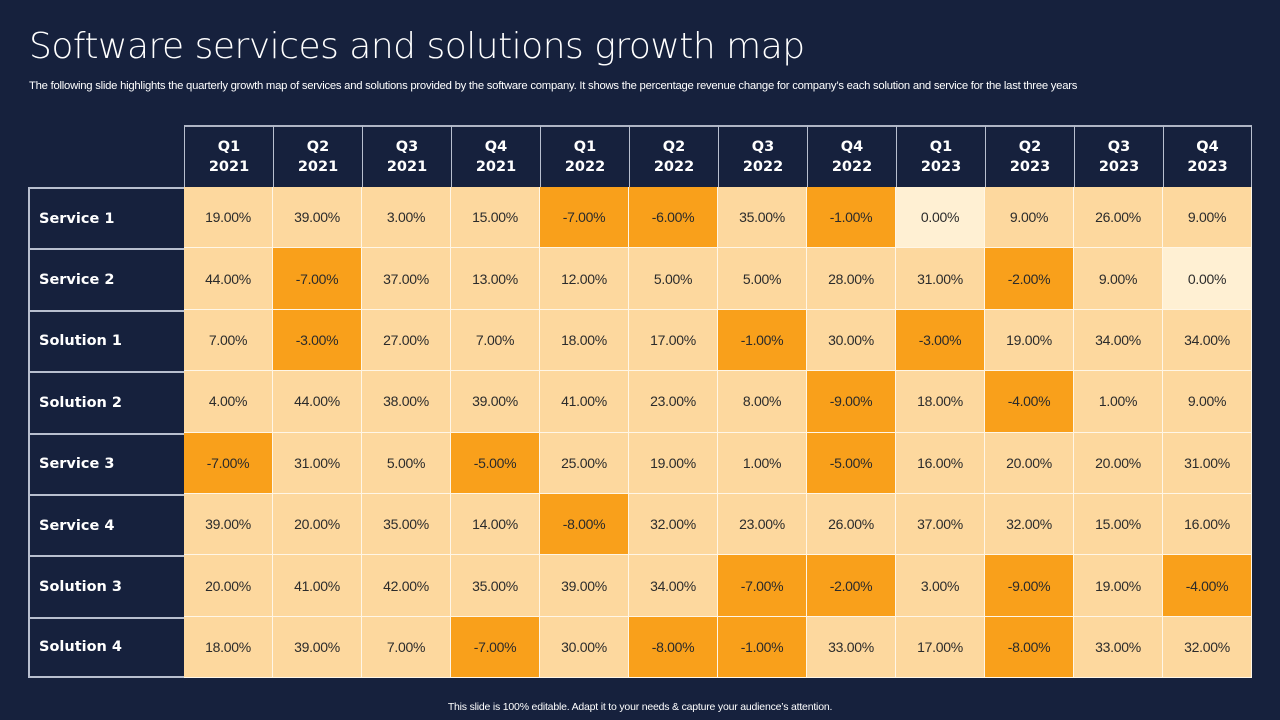 The image size is (1280, 720). Describe the element at coordinates (851, 156) in the screenshot. I see `column-header: Q4 2022` at that location.